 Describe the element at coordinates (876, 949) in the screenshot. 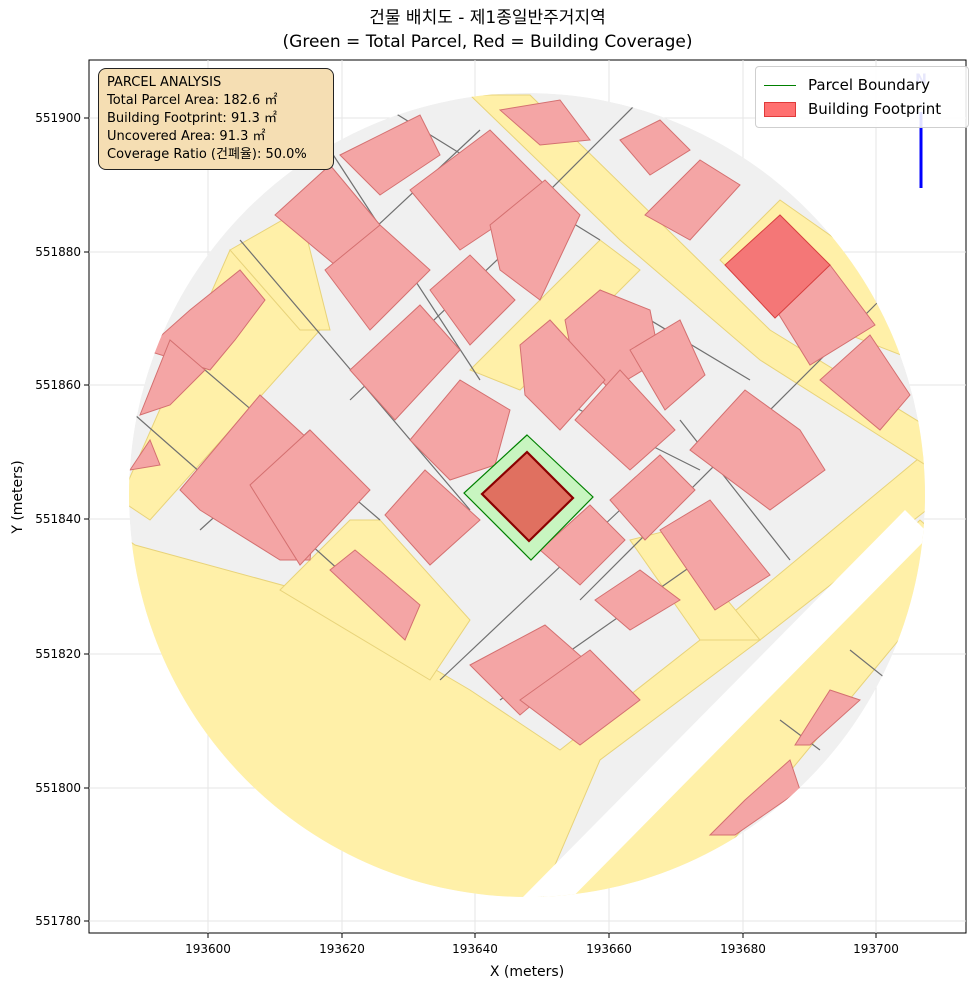

I see `x-tick-label: 193700` at that location.